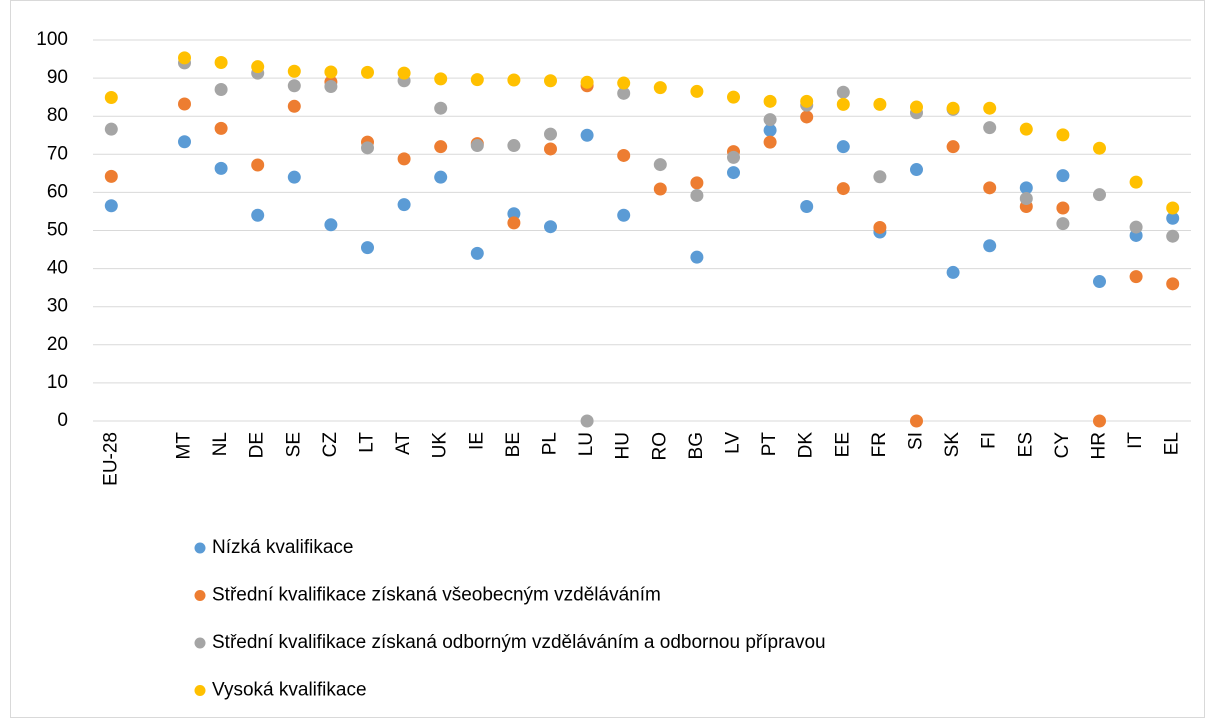  What do you see at coordinates (1025, 444) in the screenshot?
I see `x-tick-label: ES` at bounding box center [1025, 444].